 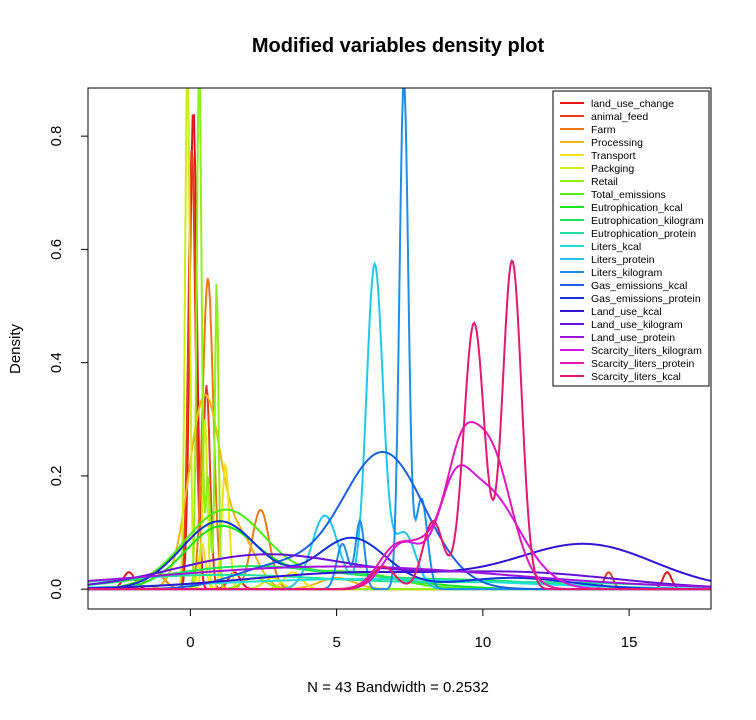 I want to click on series-line-Eutrophication_protein, so click(x=399, y=580).